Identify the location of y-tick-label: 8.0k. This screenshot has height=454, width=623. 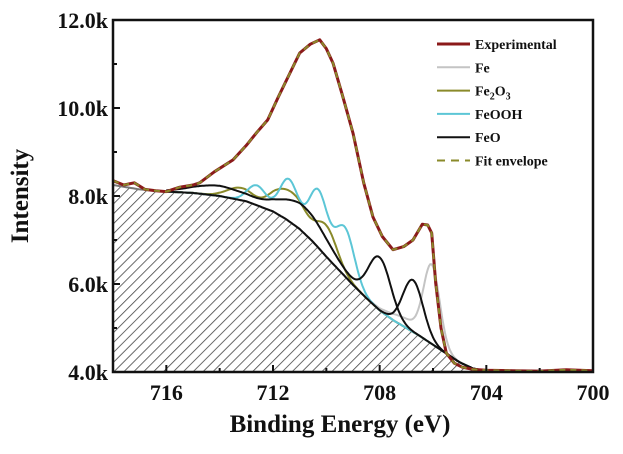
(88, 196).